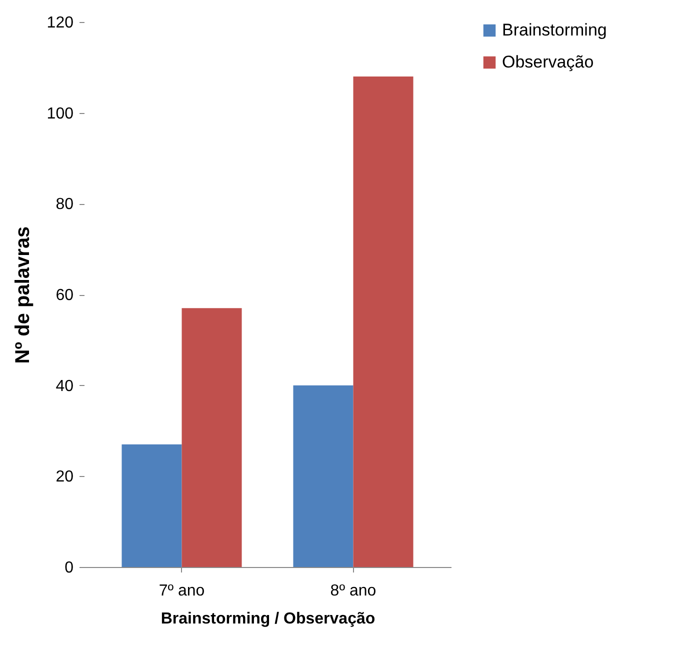 This screenshot has width=678, height=647. Describe the element at coordinates (69, 568) in the screenshot. I see `y-tick-label: 0` at that location.